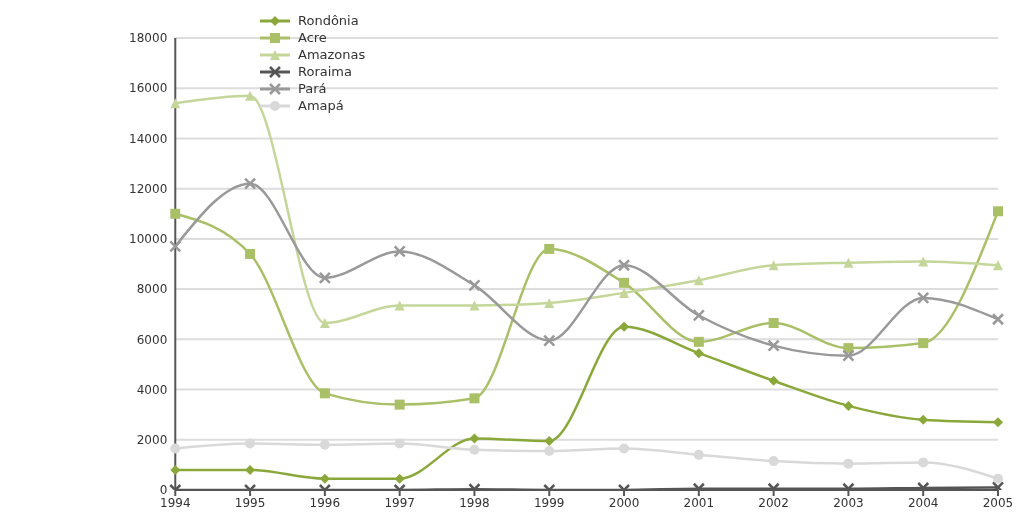  What do you see at coordinates (152, 339) in the screenshot?
I see `y-tick-label: 6000` at bounding box center [152, 339].